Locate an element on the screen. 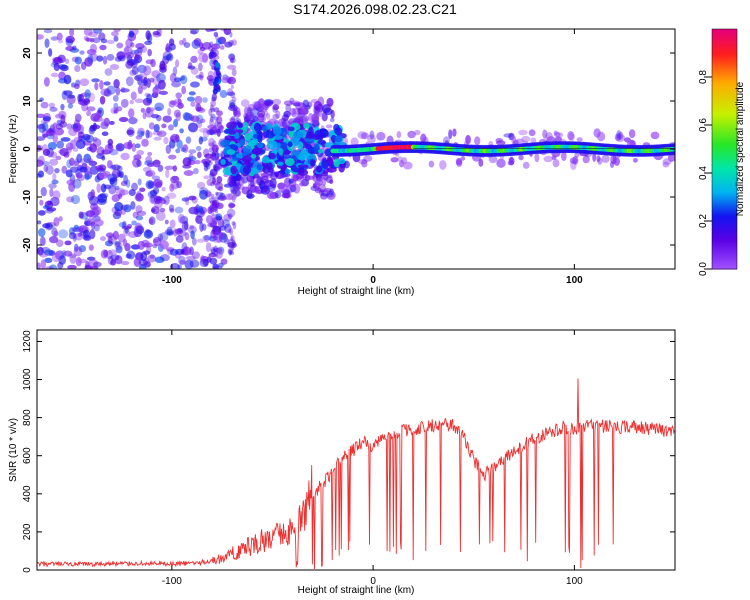  snr-y-axis-label: SNR (10 * v/v) is located at coordinates (13, 450).